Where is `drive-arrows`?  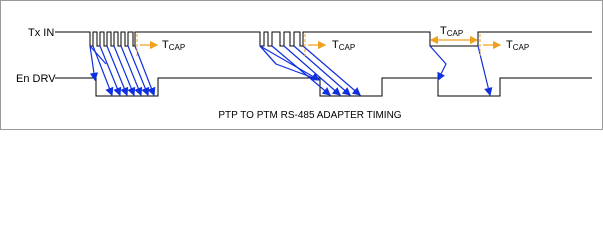 drive-arrows is located at coordinates (291, 71).